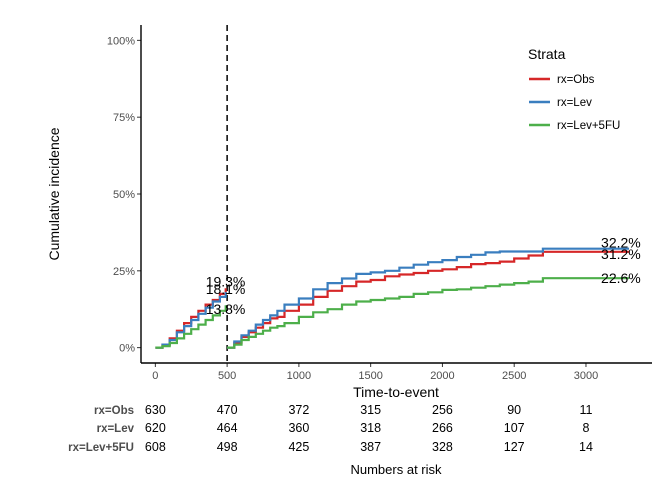 The image size is (672, 480). I want to click on series-lines, so click(392, 298).